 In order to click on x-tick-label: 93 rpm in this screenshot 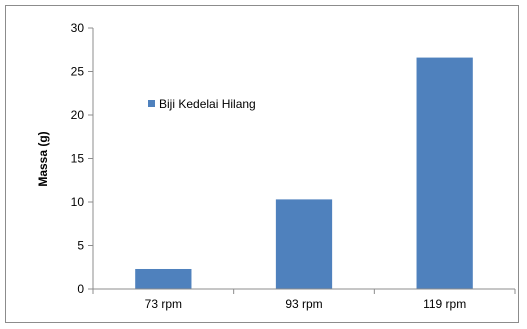, I will do `click(303, 304)`.